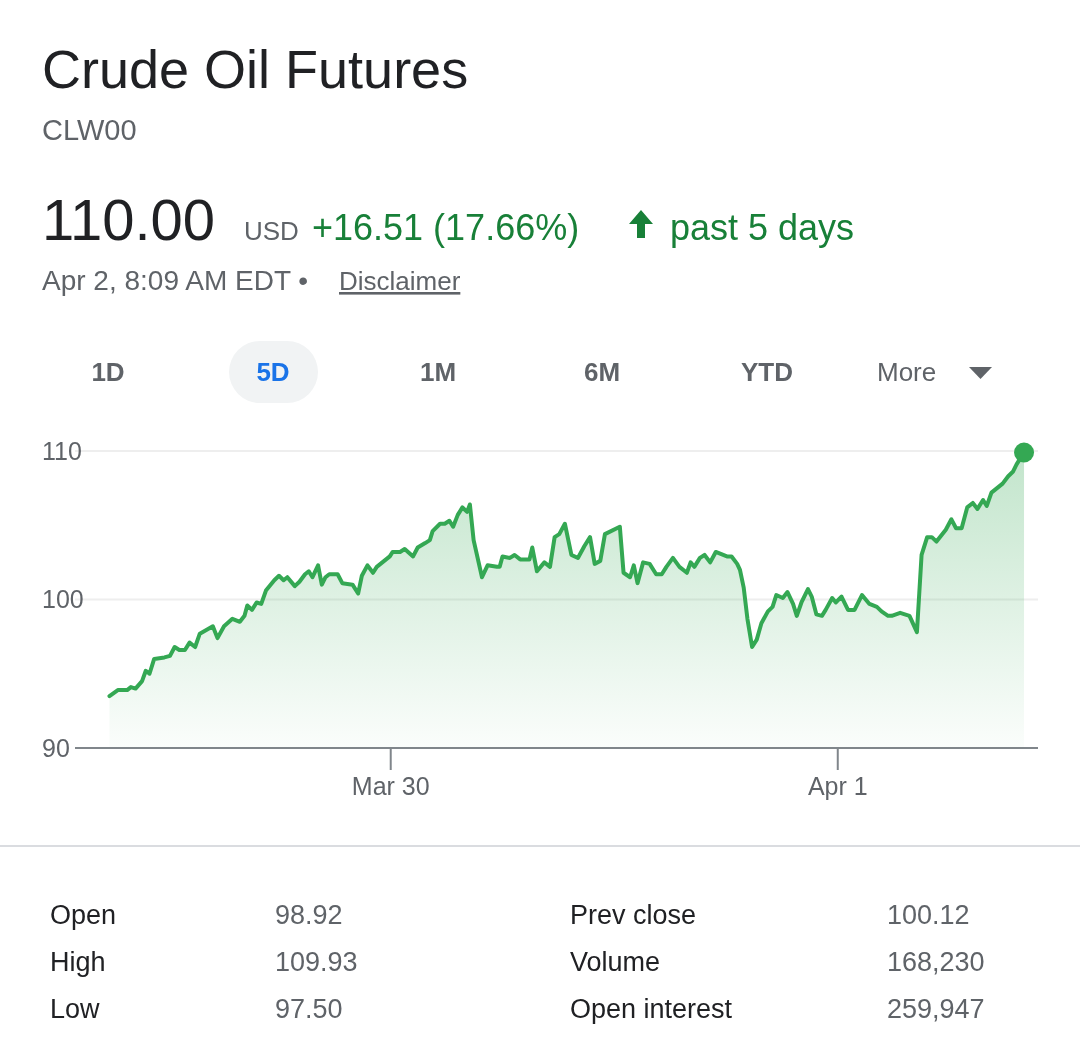 The width and height of the screenshot is (1080, 1061). What do you see at coordinates (89, 130) in the screenshot?
I see `chart-subtitle: CLW00` at bounding box center [89, 130].